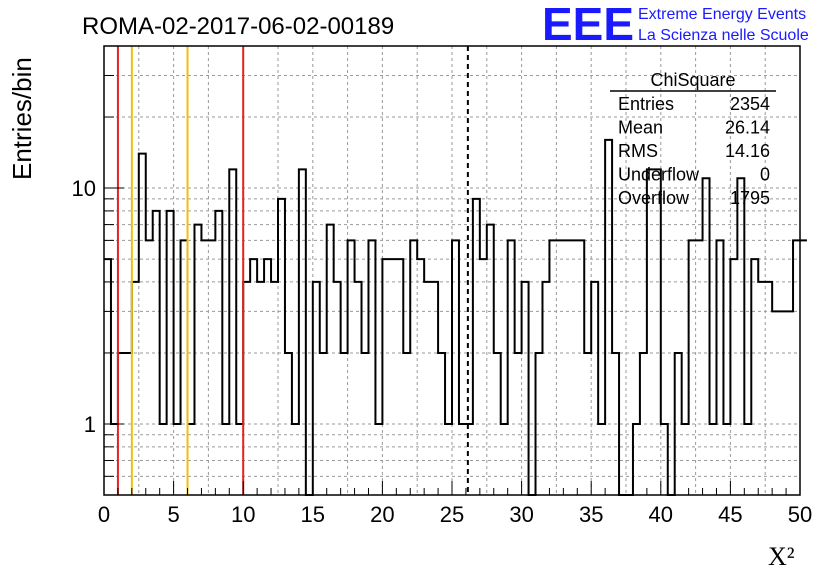 The image size is (836, 572). Describe the element at coordinates (173, 514) in the screenshot. I see `x-tick-label: 5` at that location.